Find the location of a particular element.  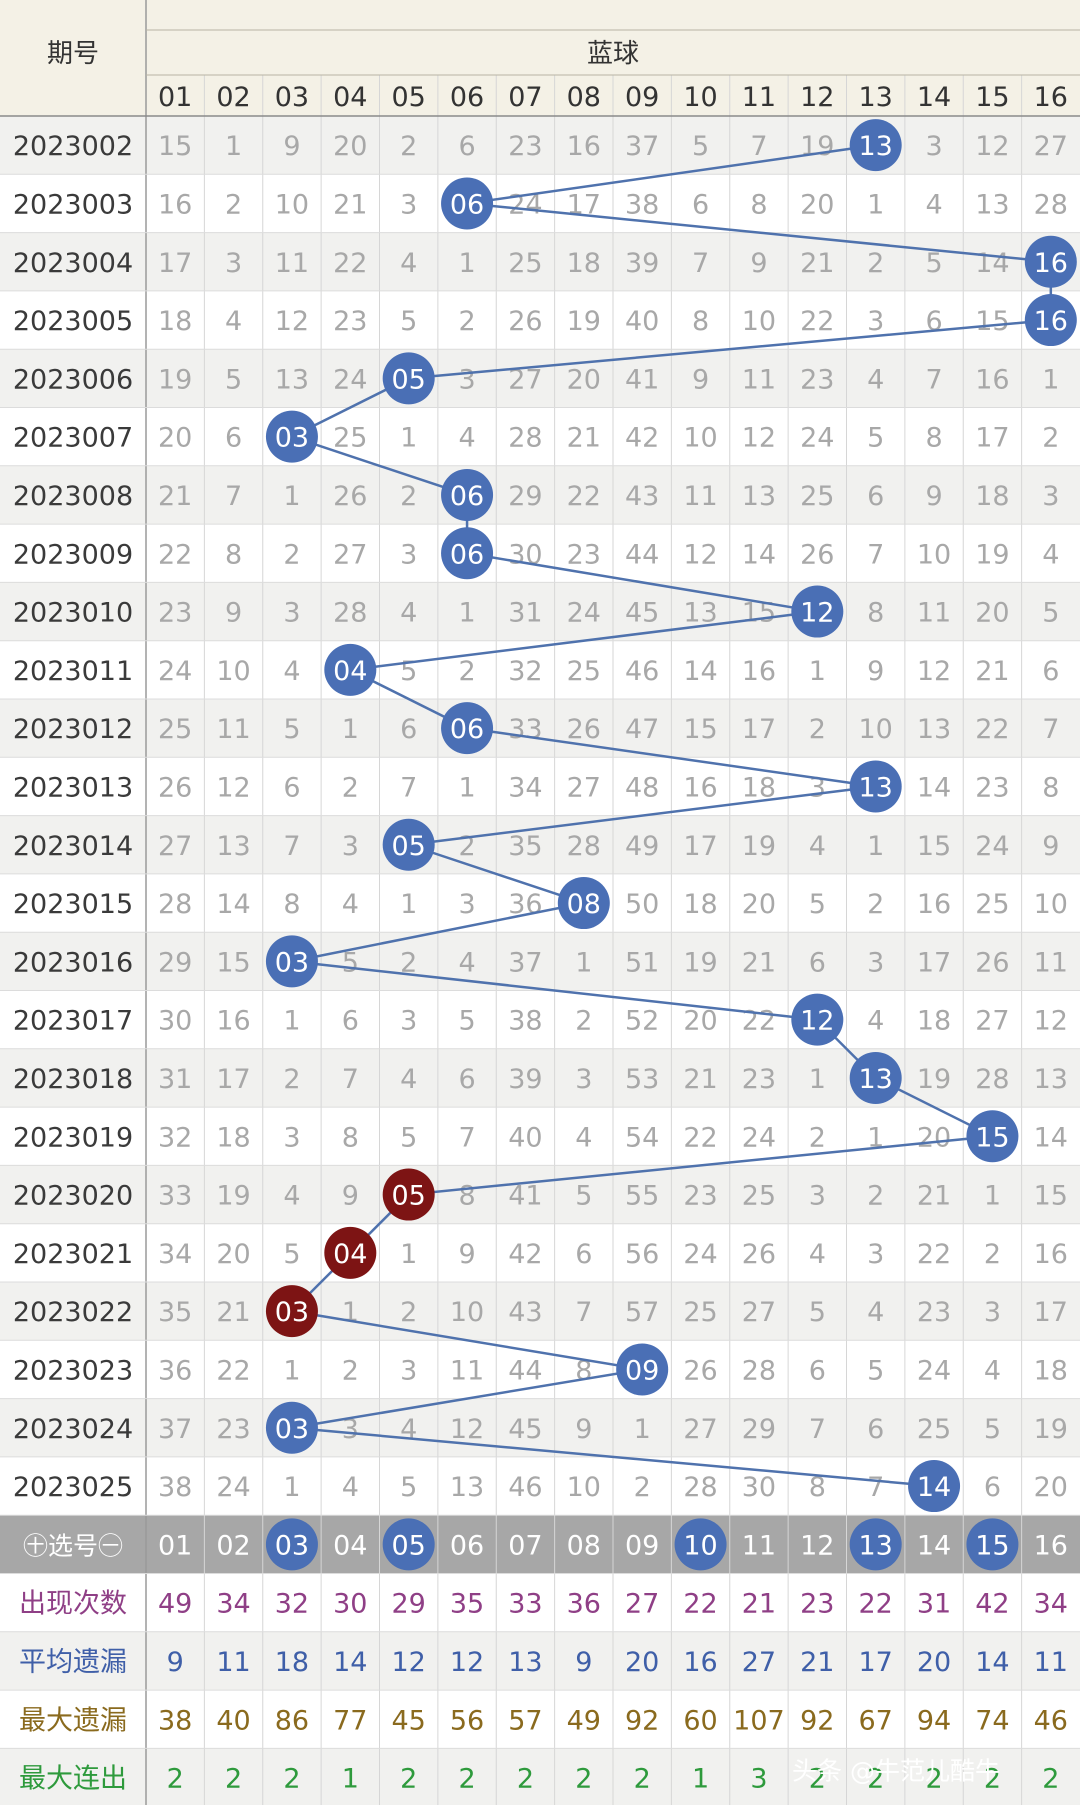

header-number-03: 03 is located at coordinates (292, 97).